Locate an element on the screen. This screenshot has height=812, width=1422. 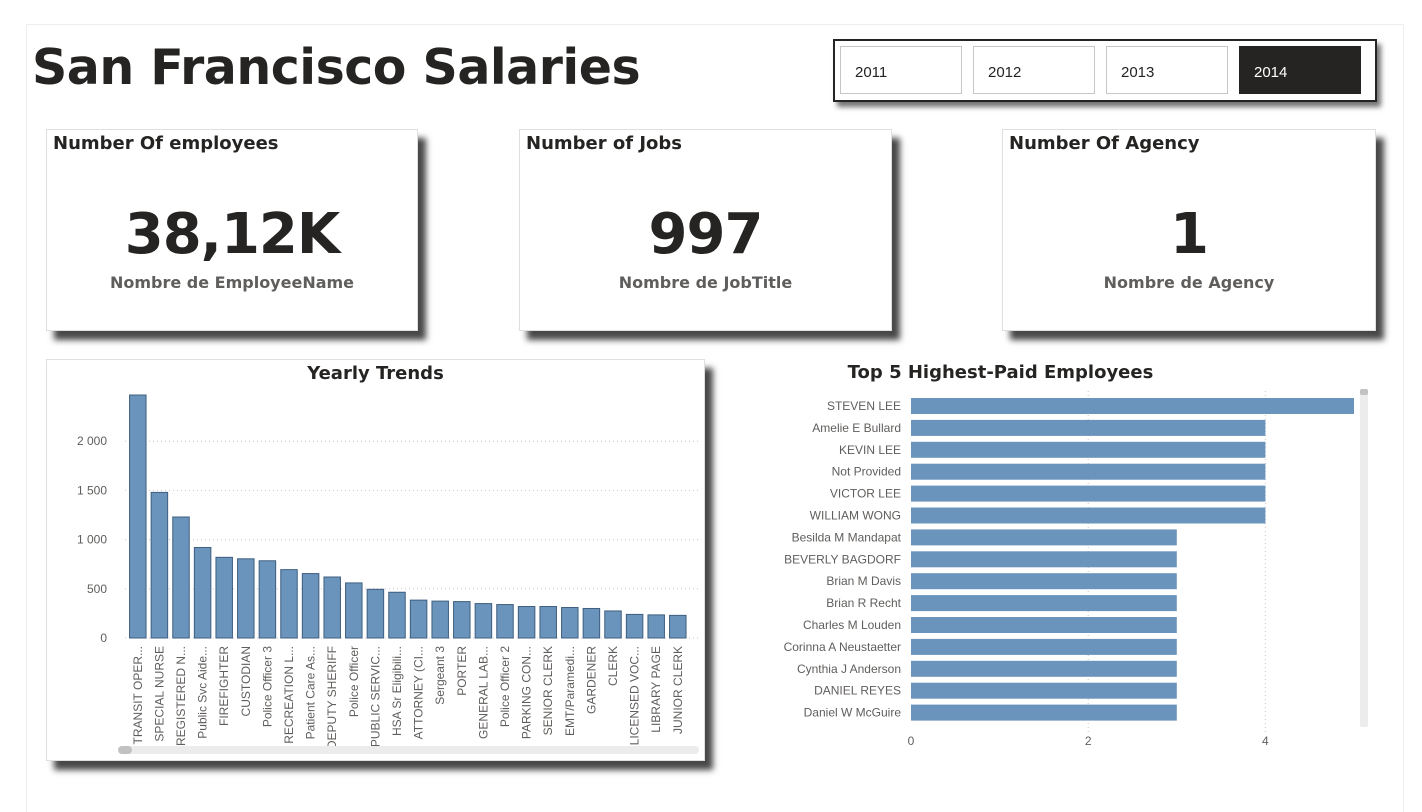
y-tick-label: Besilda M Mandapat is located at coordinates (847, 537).